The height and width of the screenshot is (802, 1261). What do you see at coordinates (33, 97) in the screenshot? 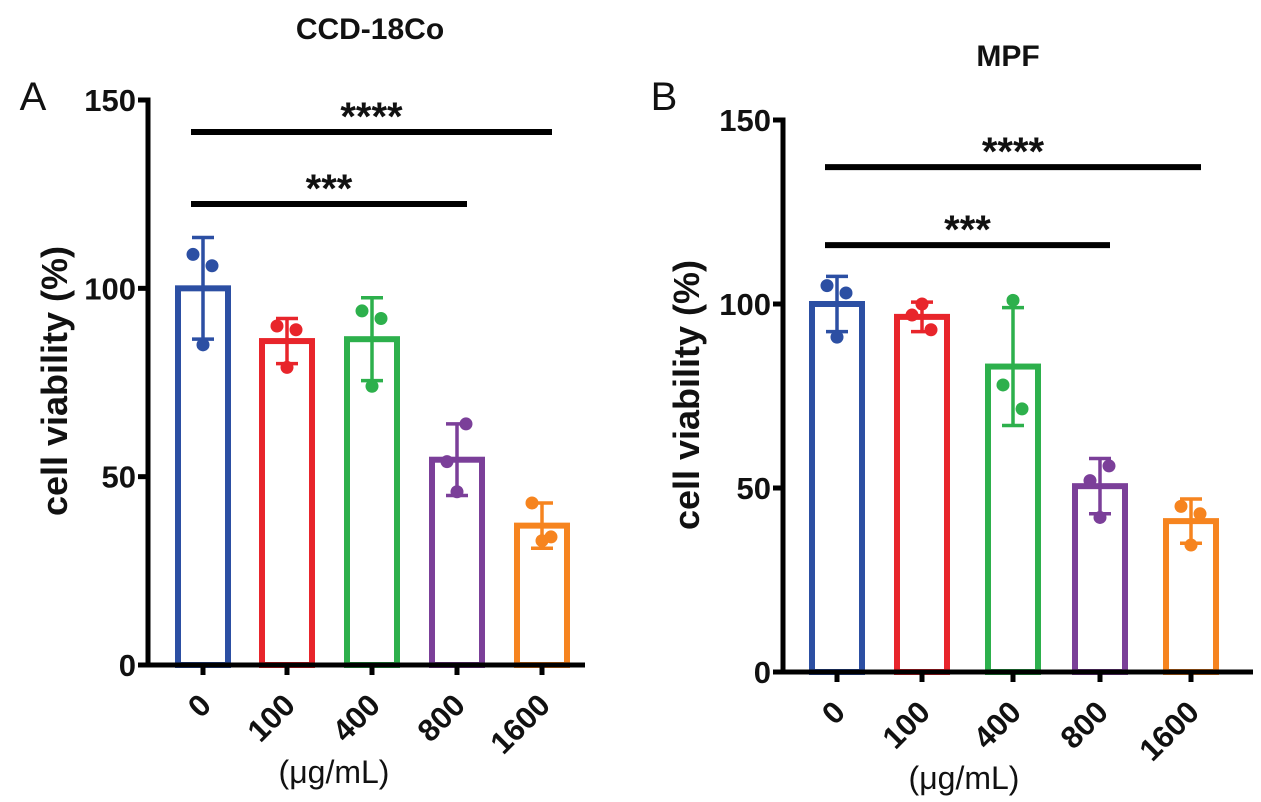
I see `panel-letter: A` at bounding box center [33, 97].